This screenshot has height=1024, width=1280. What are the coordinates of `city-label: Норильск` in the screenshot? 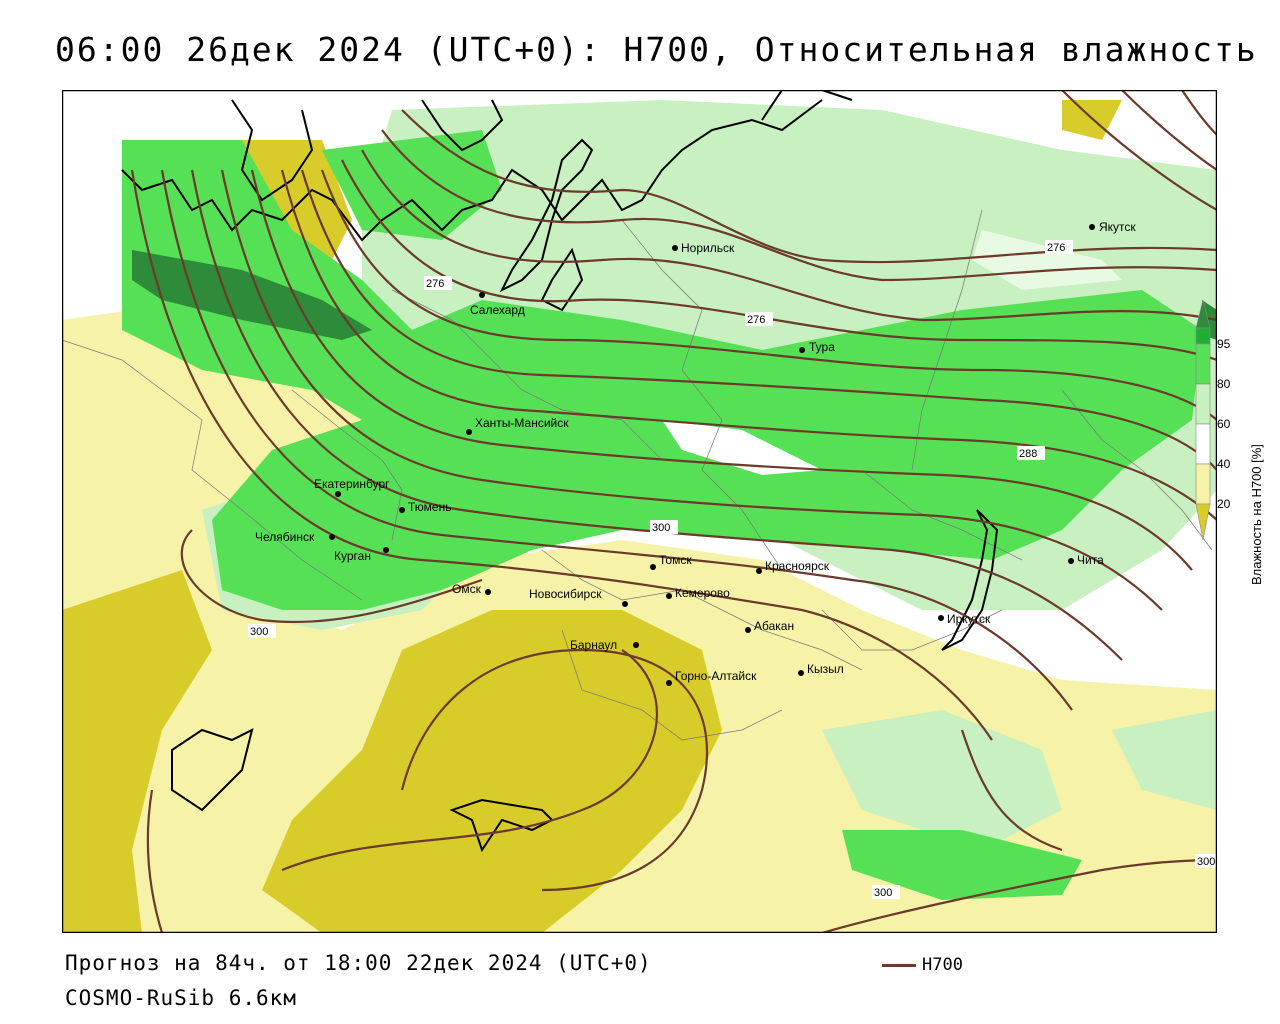 It's located at (708, 248).